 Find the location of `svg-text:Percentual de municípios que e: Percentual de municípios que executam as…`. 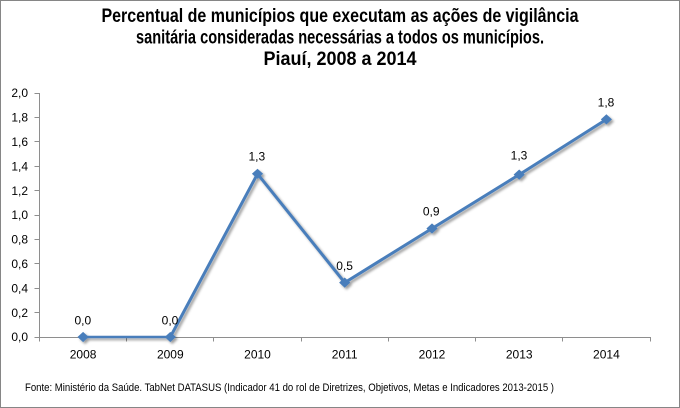

svg-text:Percentual de municípios que e: Percentual de municípios que executam as… is located at coordinates (340, 16).